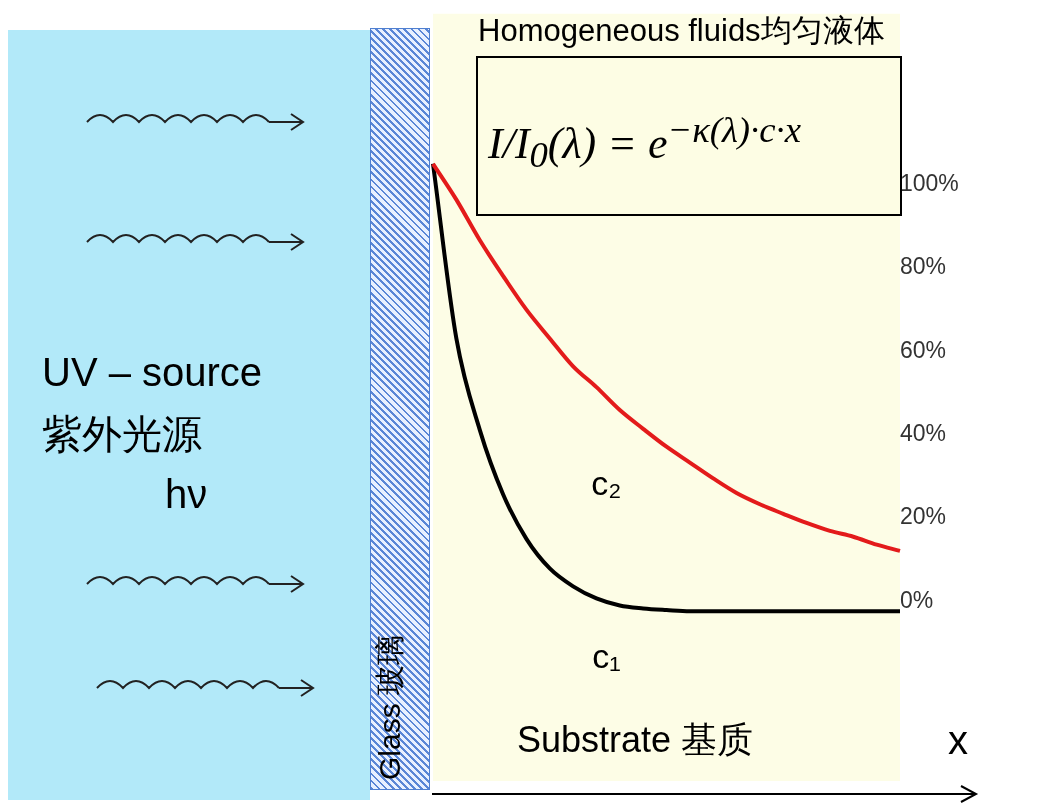 The width and height of the screenshot is (1039, 808). What do you see at coordinates (389, 707) in the screenshot?
I see `text: Glass 玻璃` at bounding box center [389, 707].